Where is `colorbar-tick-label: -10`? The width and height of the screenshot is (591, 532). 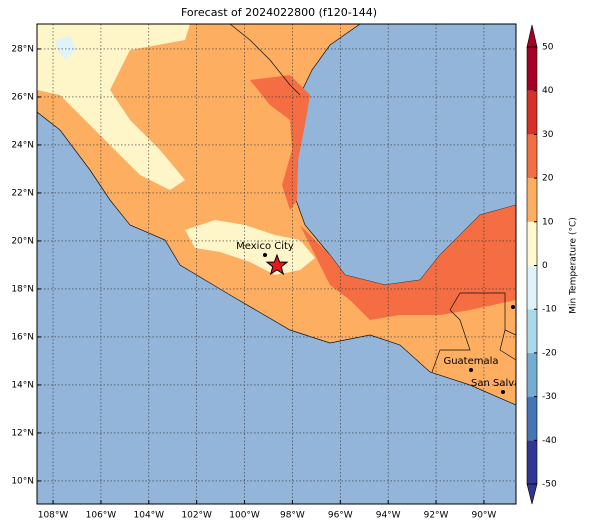 colorbar-tick-label: -10 is located at coordinates (549, 310).